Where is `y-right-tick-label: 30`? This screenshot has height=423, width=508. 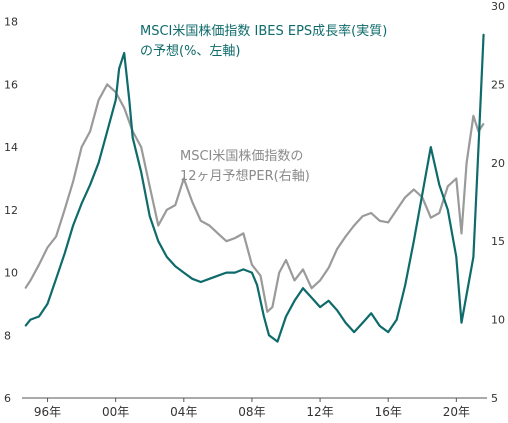
y-right-tick-label: 30 is located at coordinates (498, 6).